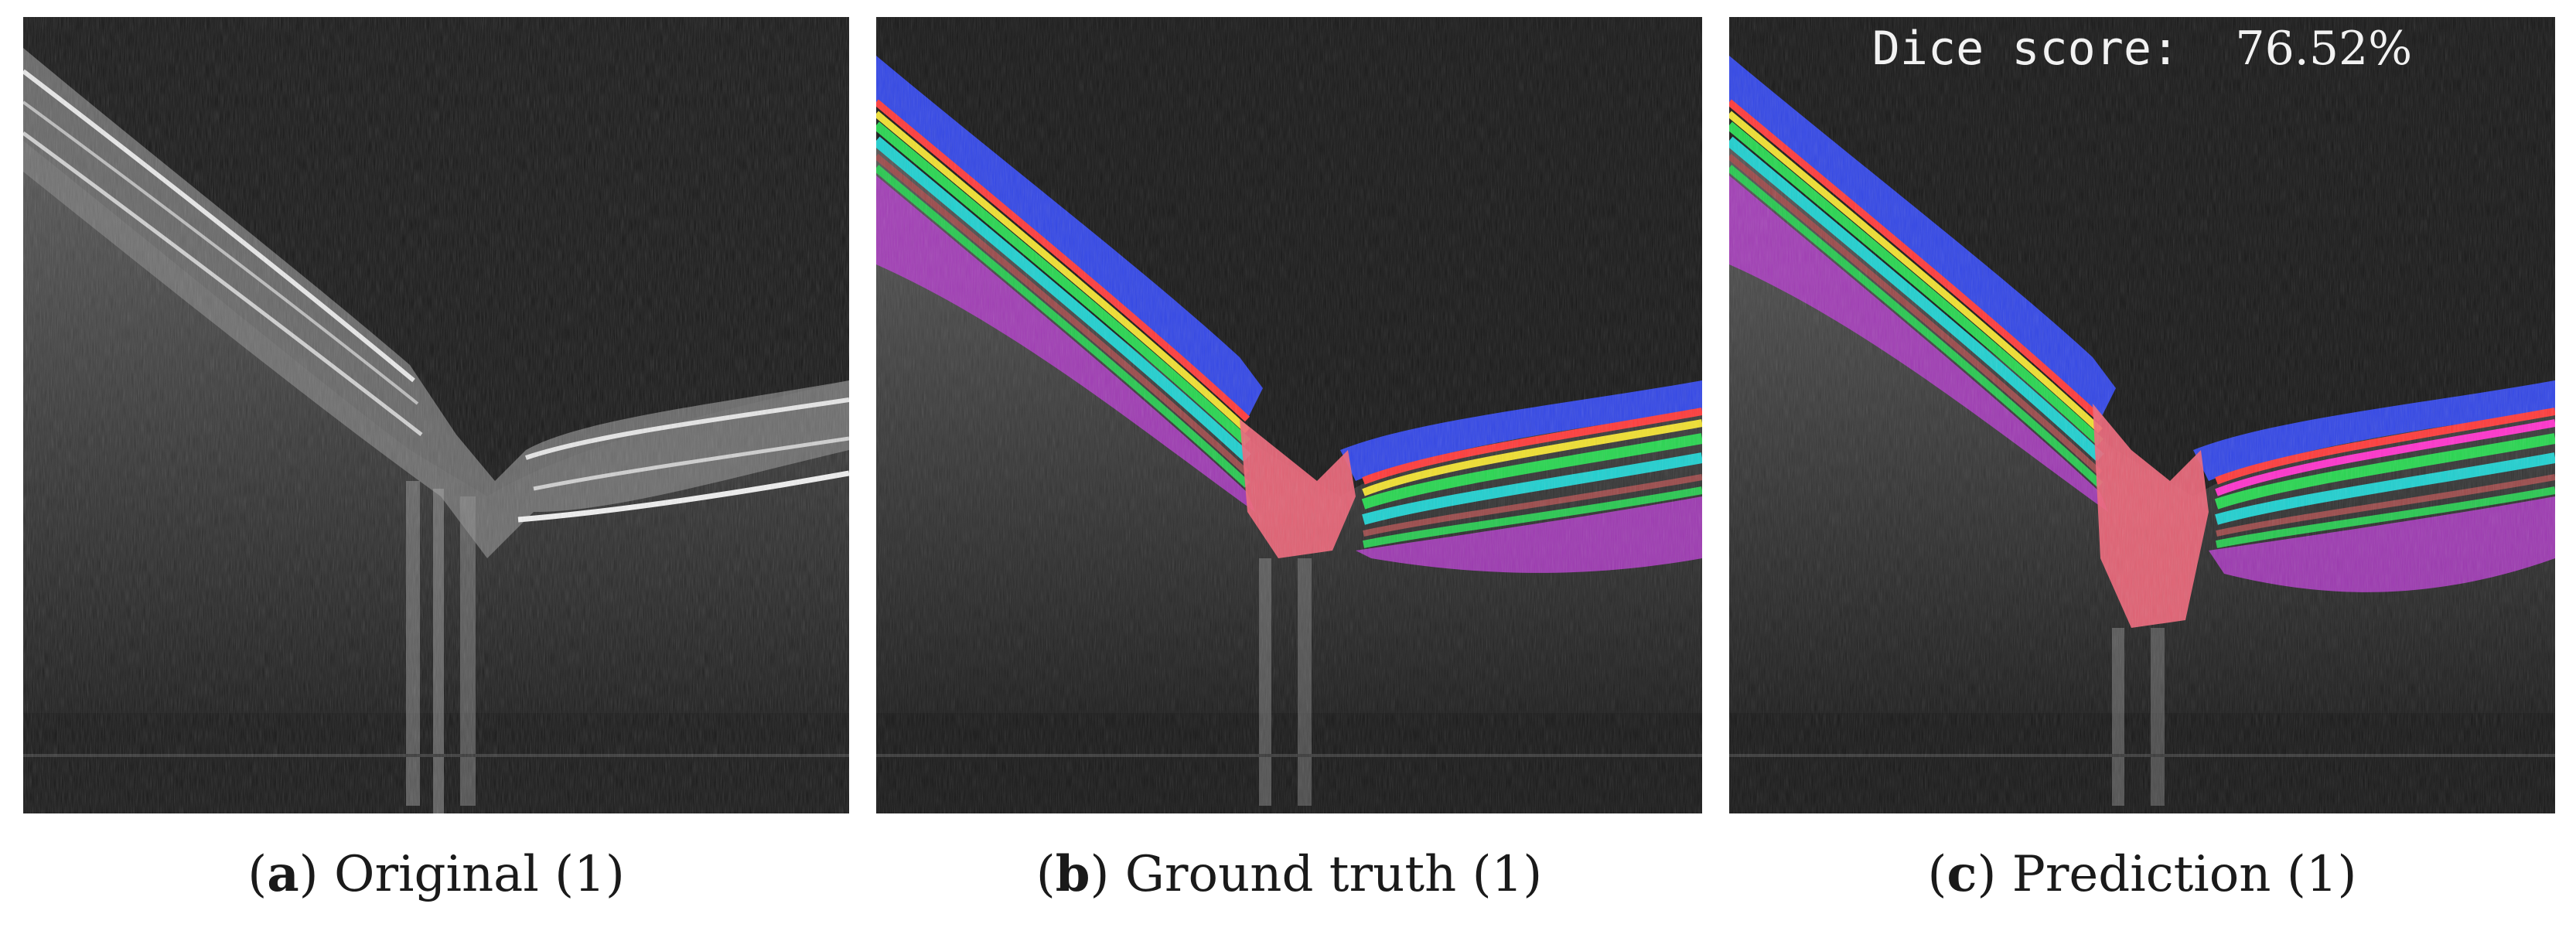 Image resolution: width=2576 pixels, height=931 pixels. What do you see at coordinates (2177, 874) in the screenshot?
I see `caption-text: Prediction (1)` at bounding box center [2177, 874].